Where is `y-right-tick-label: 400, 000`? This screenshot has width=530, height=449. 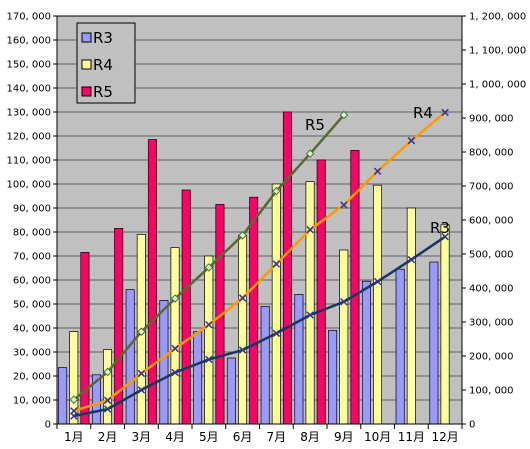
y-right-tick-label: 400, 000 is located at coordinates (491, 289).